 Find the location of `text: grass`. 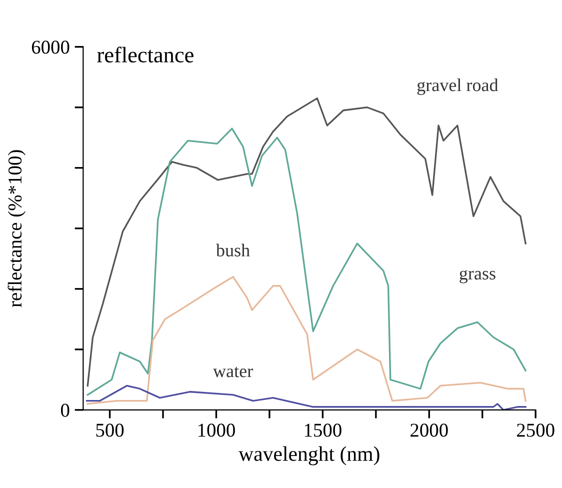

text: grass is located at coordinates (478, 277).